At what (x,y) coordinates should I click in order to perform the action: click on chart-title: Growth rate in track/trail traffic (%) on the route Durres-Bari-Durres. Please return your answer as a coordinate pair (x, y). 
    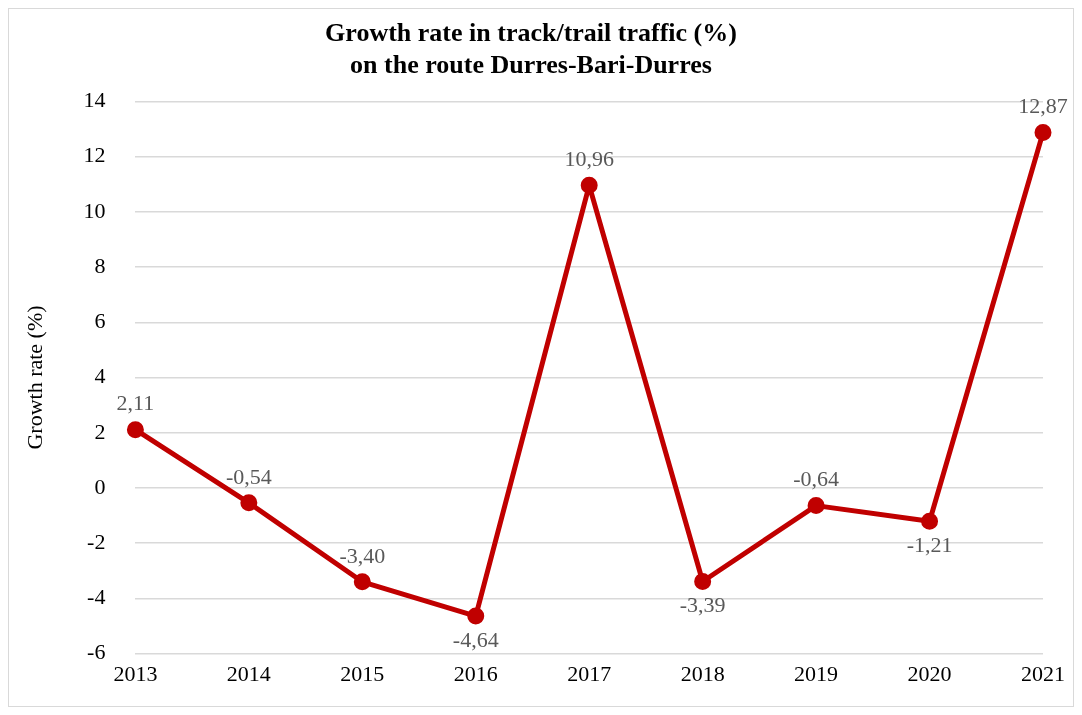
    Looking at the image, I should click on (531, 48).